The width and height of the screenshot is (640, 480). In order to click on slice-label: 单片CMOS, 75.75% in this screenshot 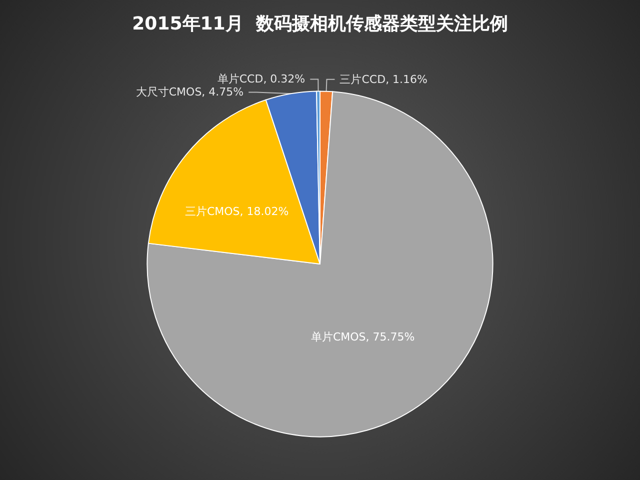, I will do `click(362, 337)`.